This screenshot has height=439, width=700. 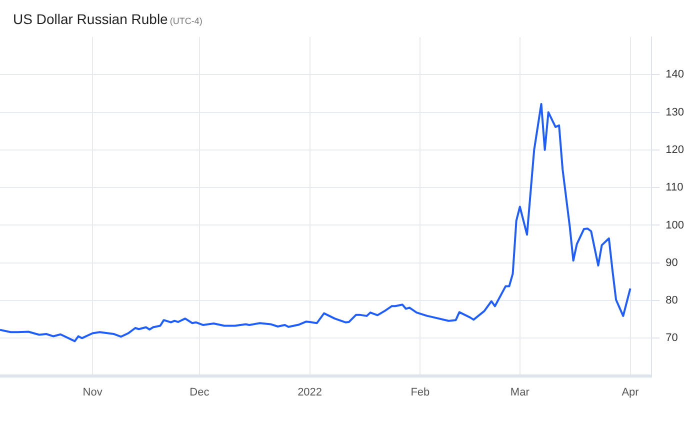 I want to click on y-tick-label: 120, so click(x=675, y=150).